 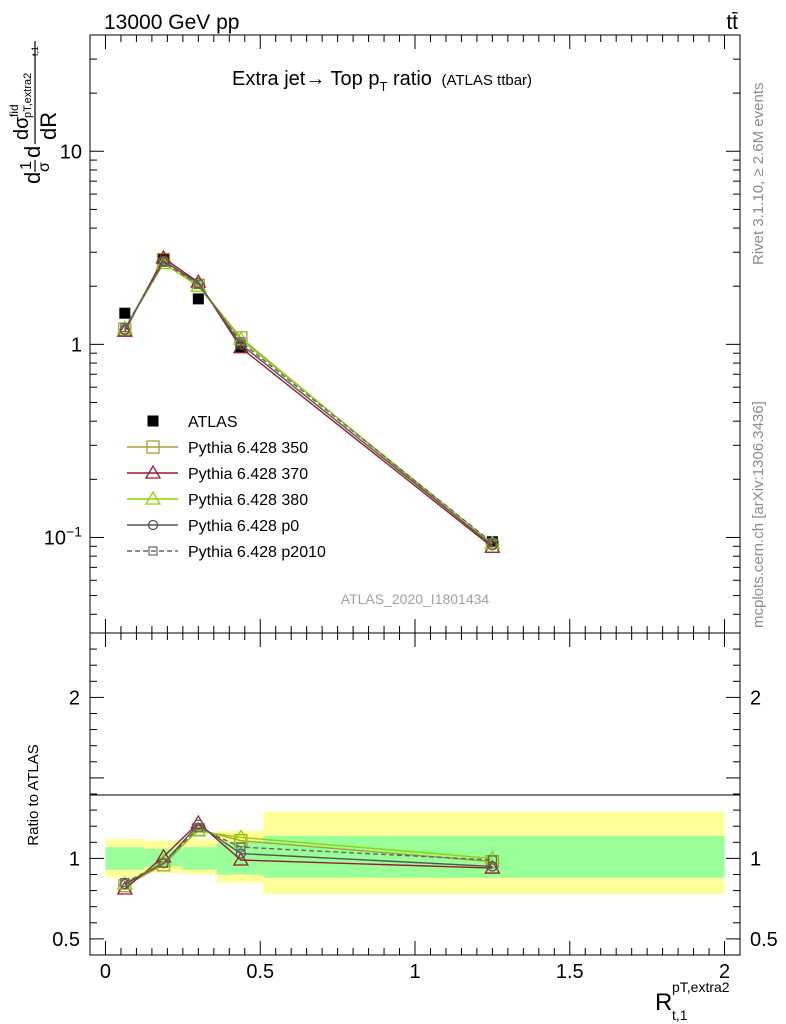 What do you see at coordinates (724, 972) in the screenshot?
I see `x-tick-label: 2` at bounding box center [724, 972].